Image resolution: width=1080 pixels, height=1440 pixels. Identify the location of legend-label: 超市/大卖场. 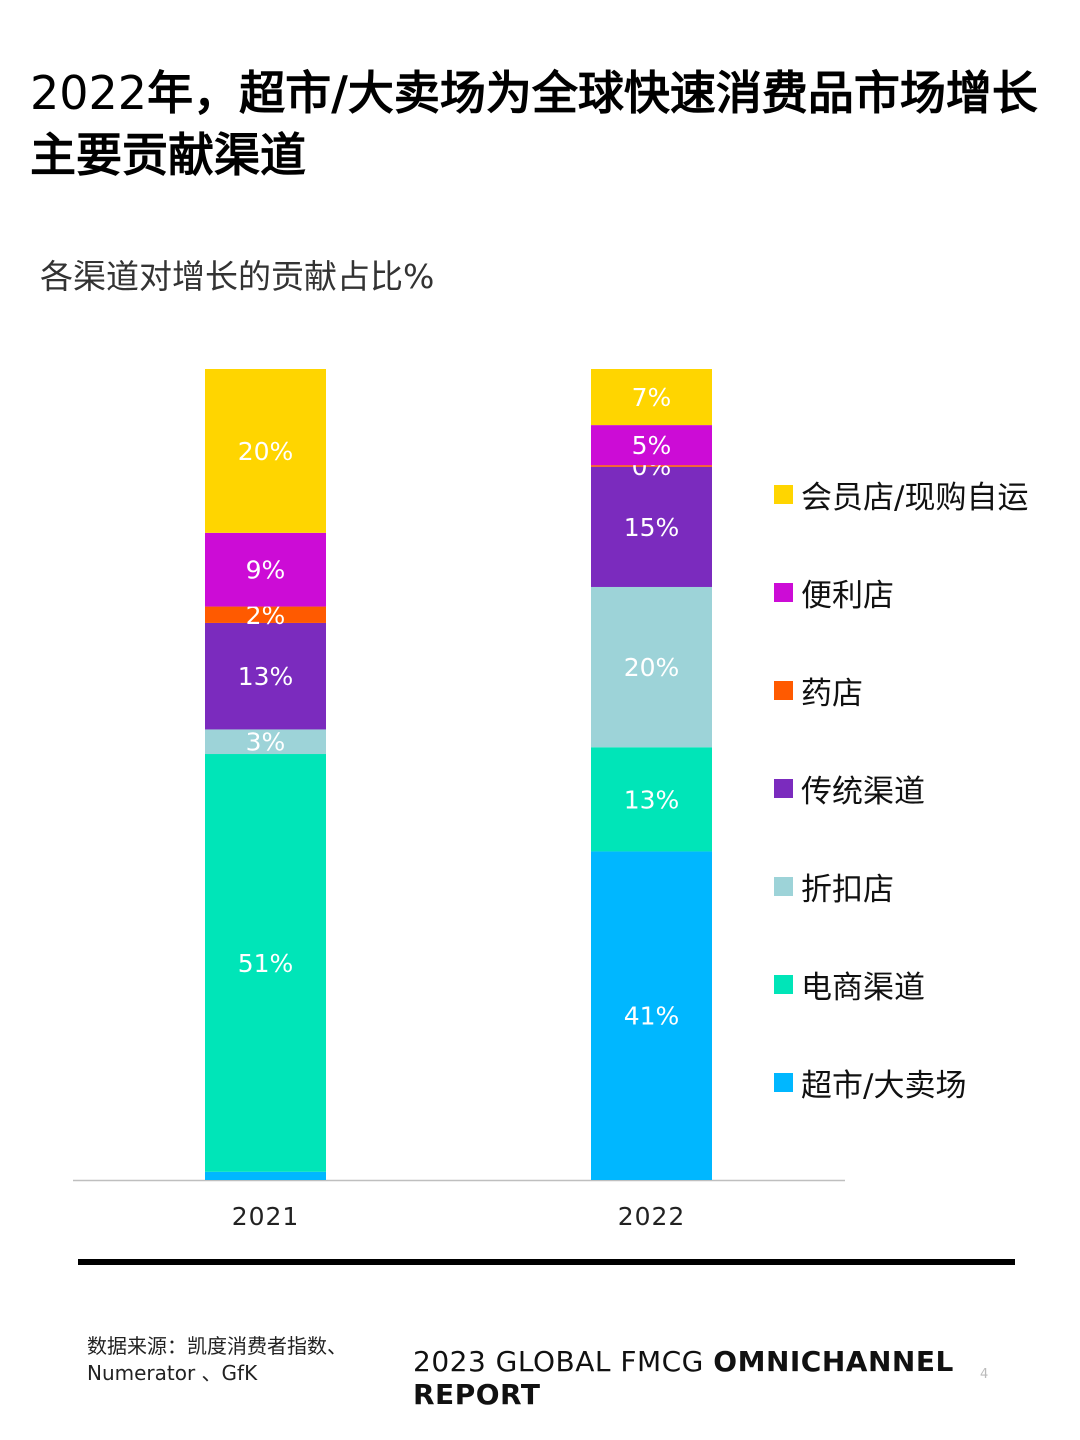
(884, 1085).